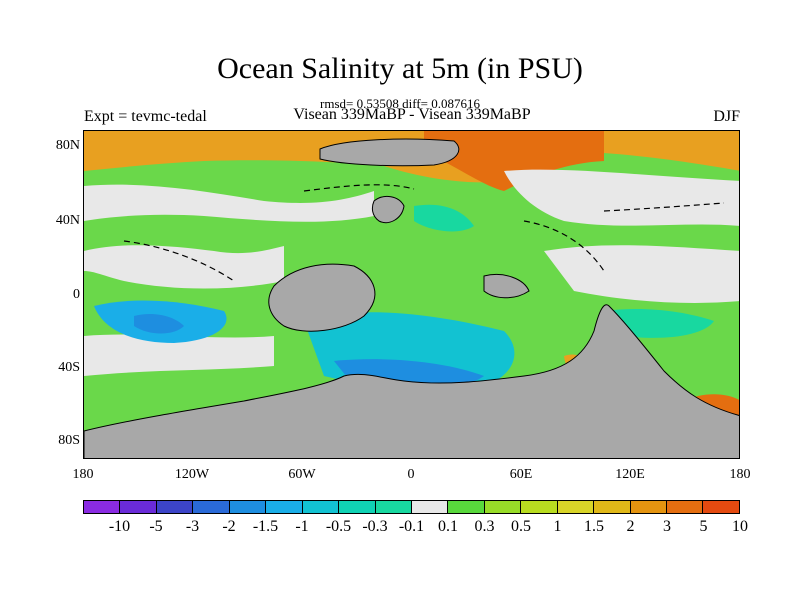 The height and width of the screenshot is (600, 800). I want to click on colorbar-label: 0.5, so click(521, 526).